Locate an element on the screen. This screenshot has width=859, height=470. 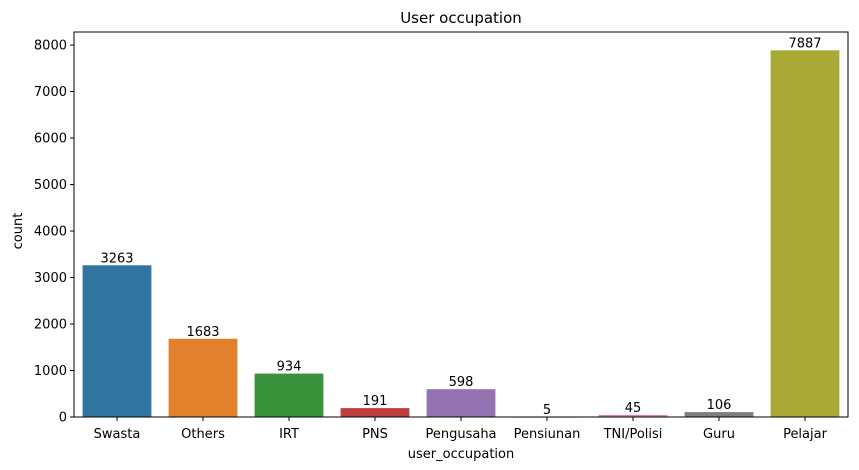
data-label: 934 is located at coordinates (289, 367).